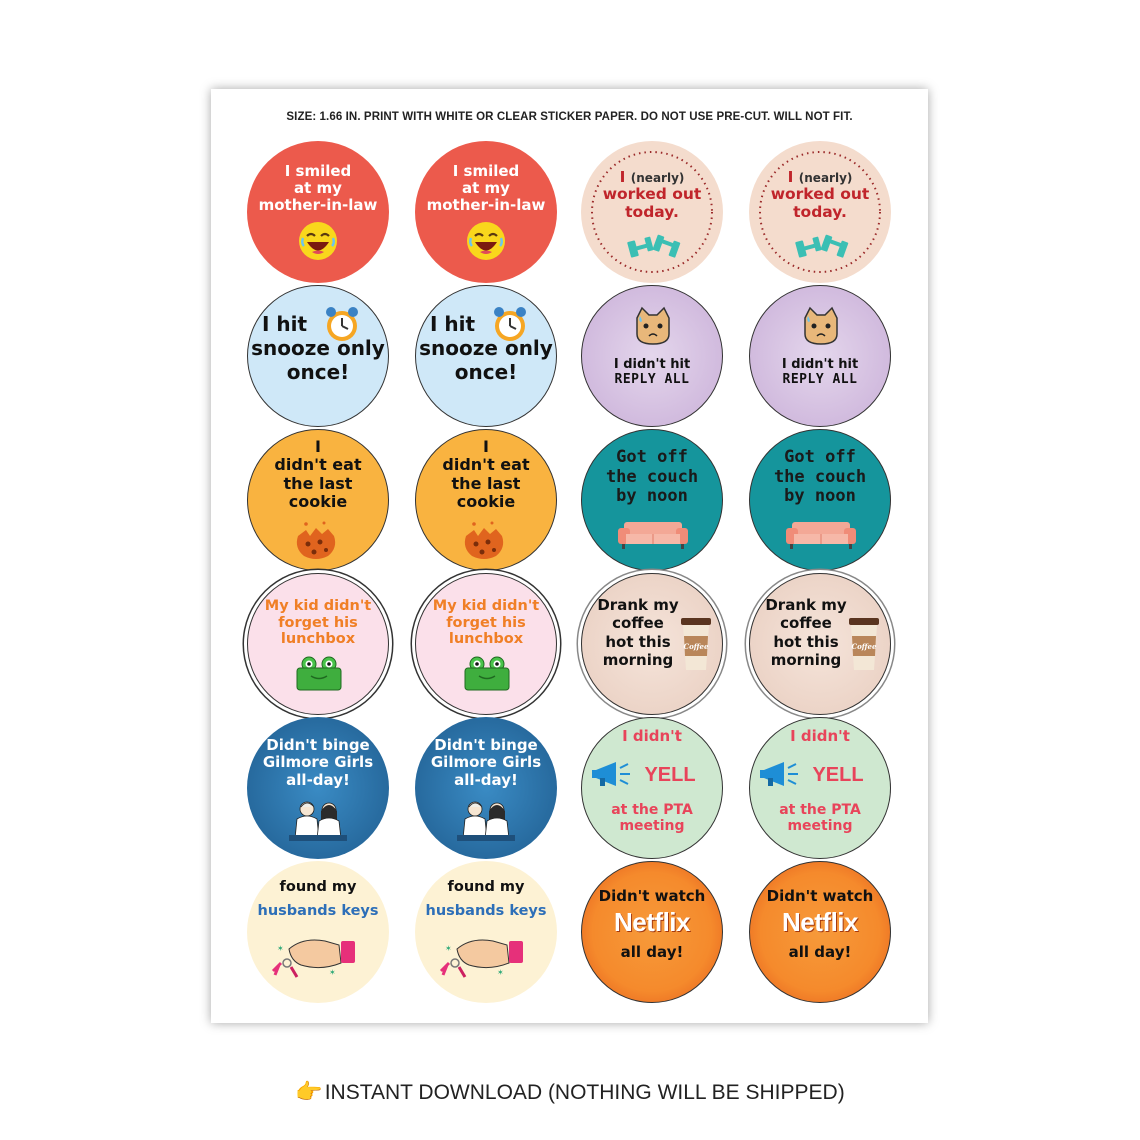 Image resolution: width=1140 pixels, height=1140 pixels. What do you see at coordinates (309, 1091) in the screenshot?
I see `pointing-hand-icon: 👉` at bounding box center [309, 1091].